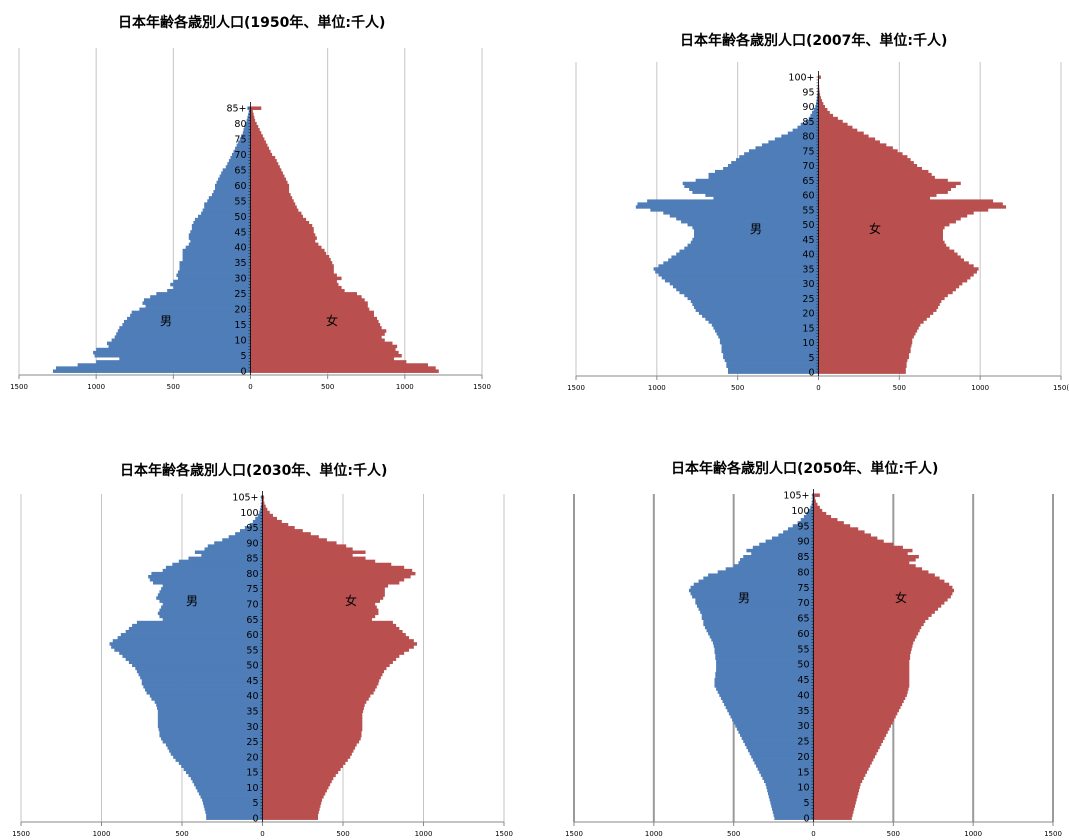  What do you see at coordinates (576, 388) in the screenshot?
I see `x-tick-label: 1500` at bounding box center [576, 388].